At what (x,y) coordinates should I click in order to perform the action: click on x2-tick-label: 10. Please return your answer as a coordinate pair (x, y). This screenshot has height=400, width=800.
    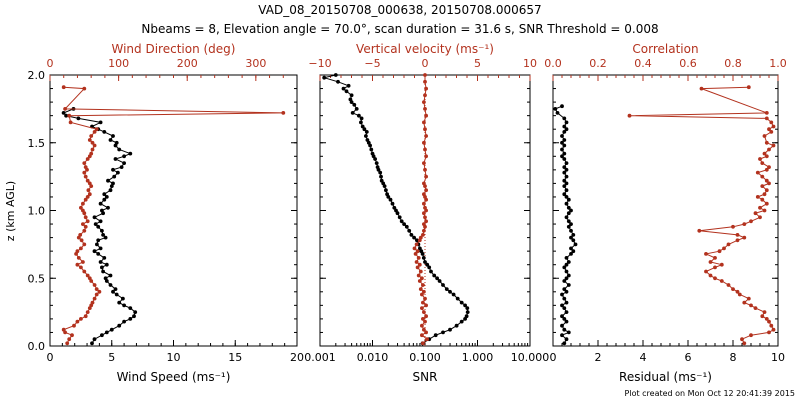
    Looking at the image, I should click on (530, 63).